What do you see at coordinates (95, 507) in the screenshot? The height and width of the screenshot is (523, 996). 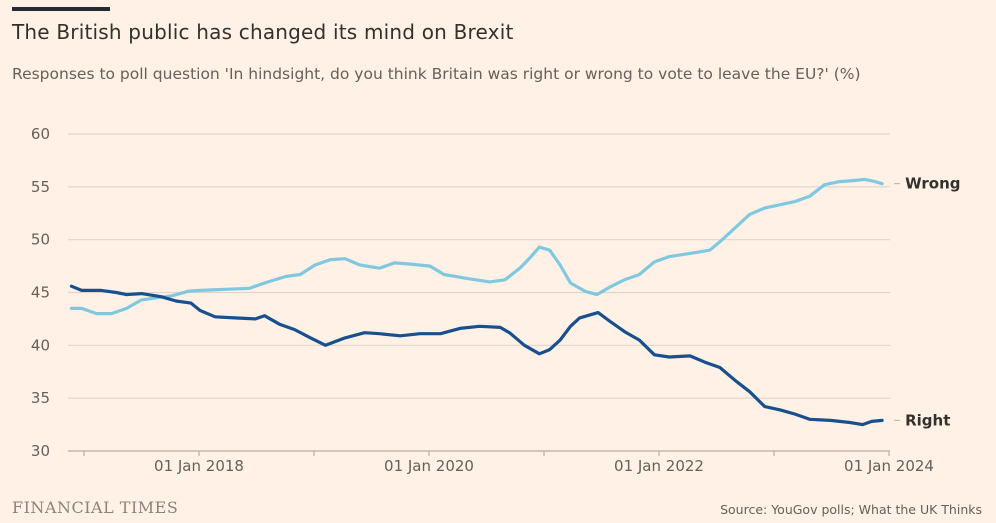 I see `ft-logo: FINANCIAL TIMES` at bounding box center [95, 507].